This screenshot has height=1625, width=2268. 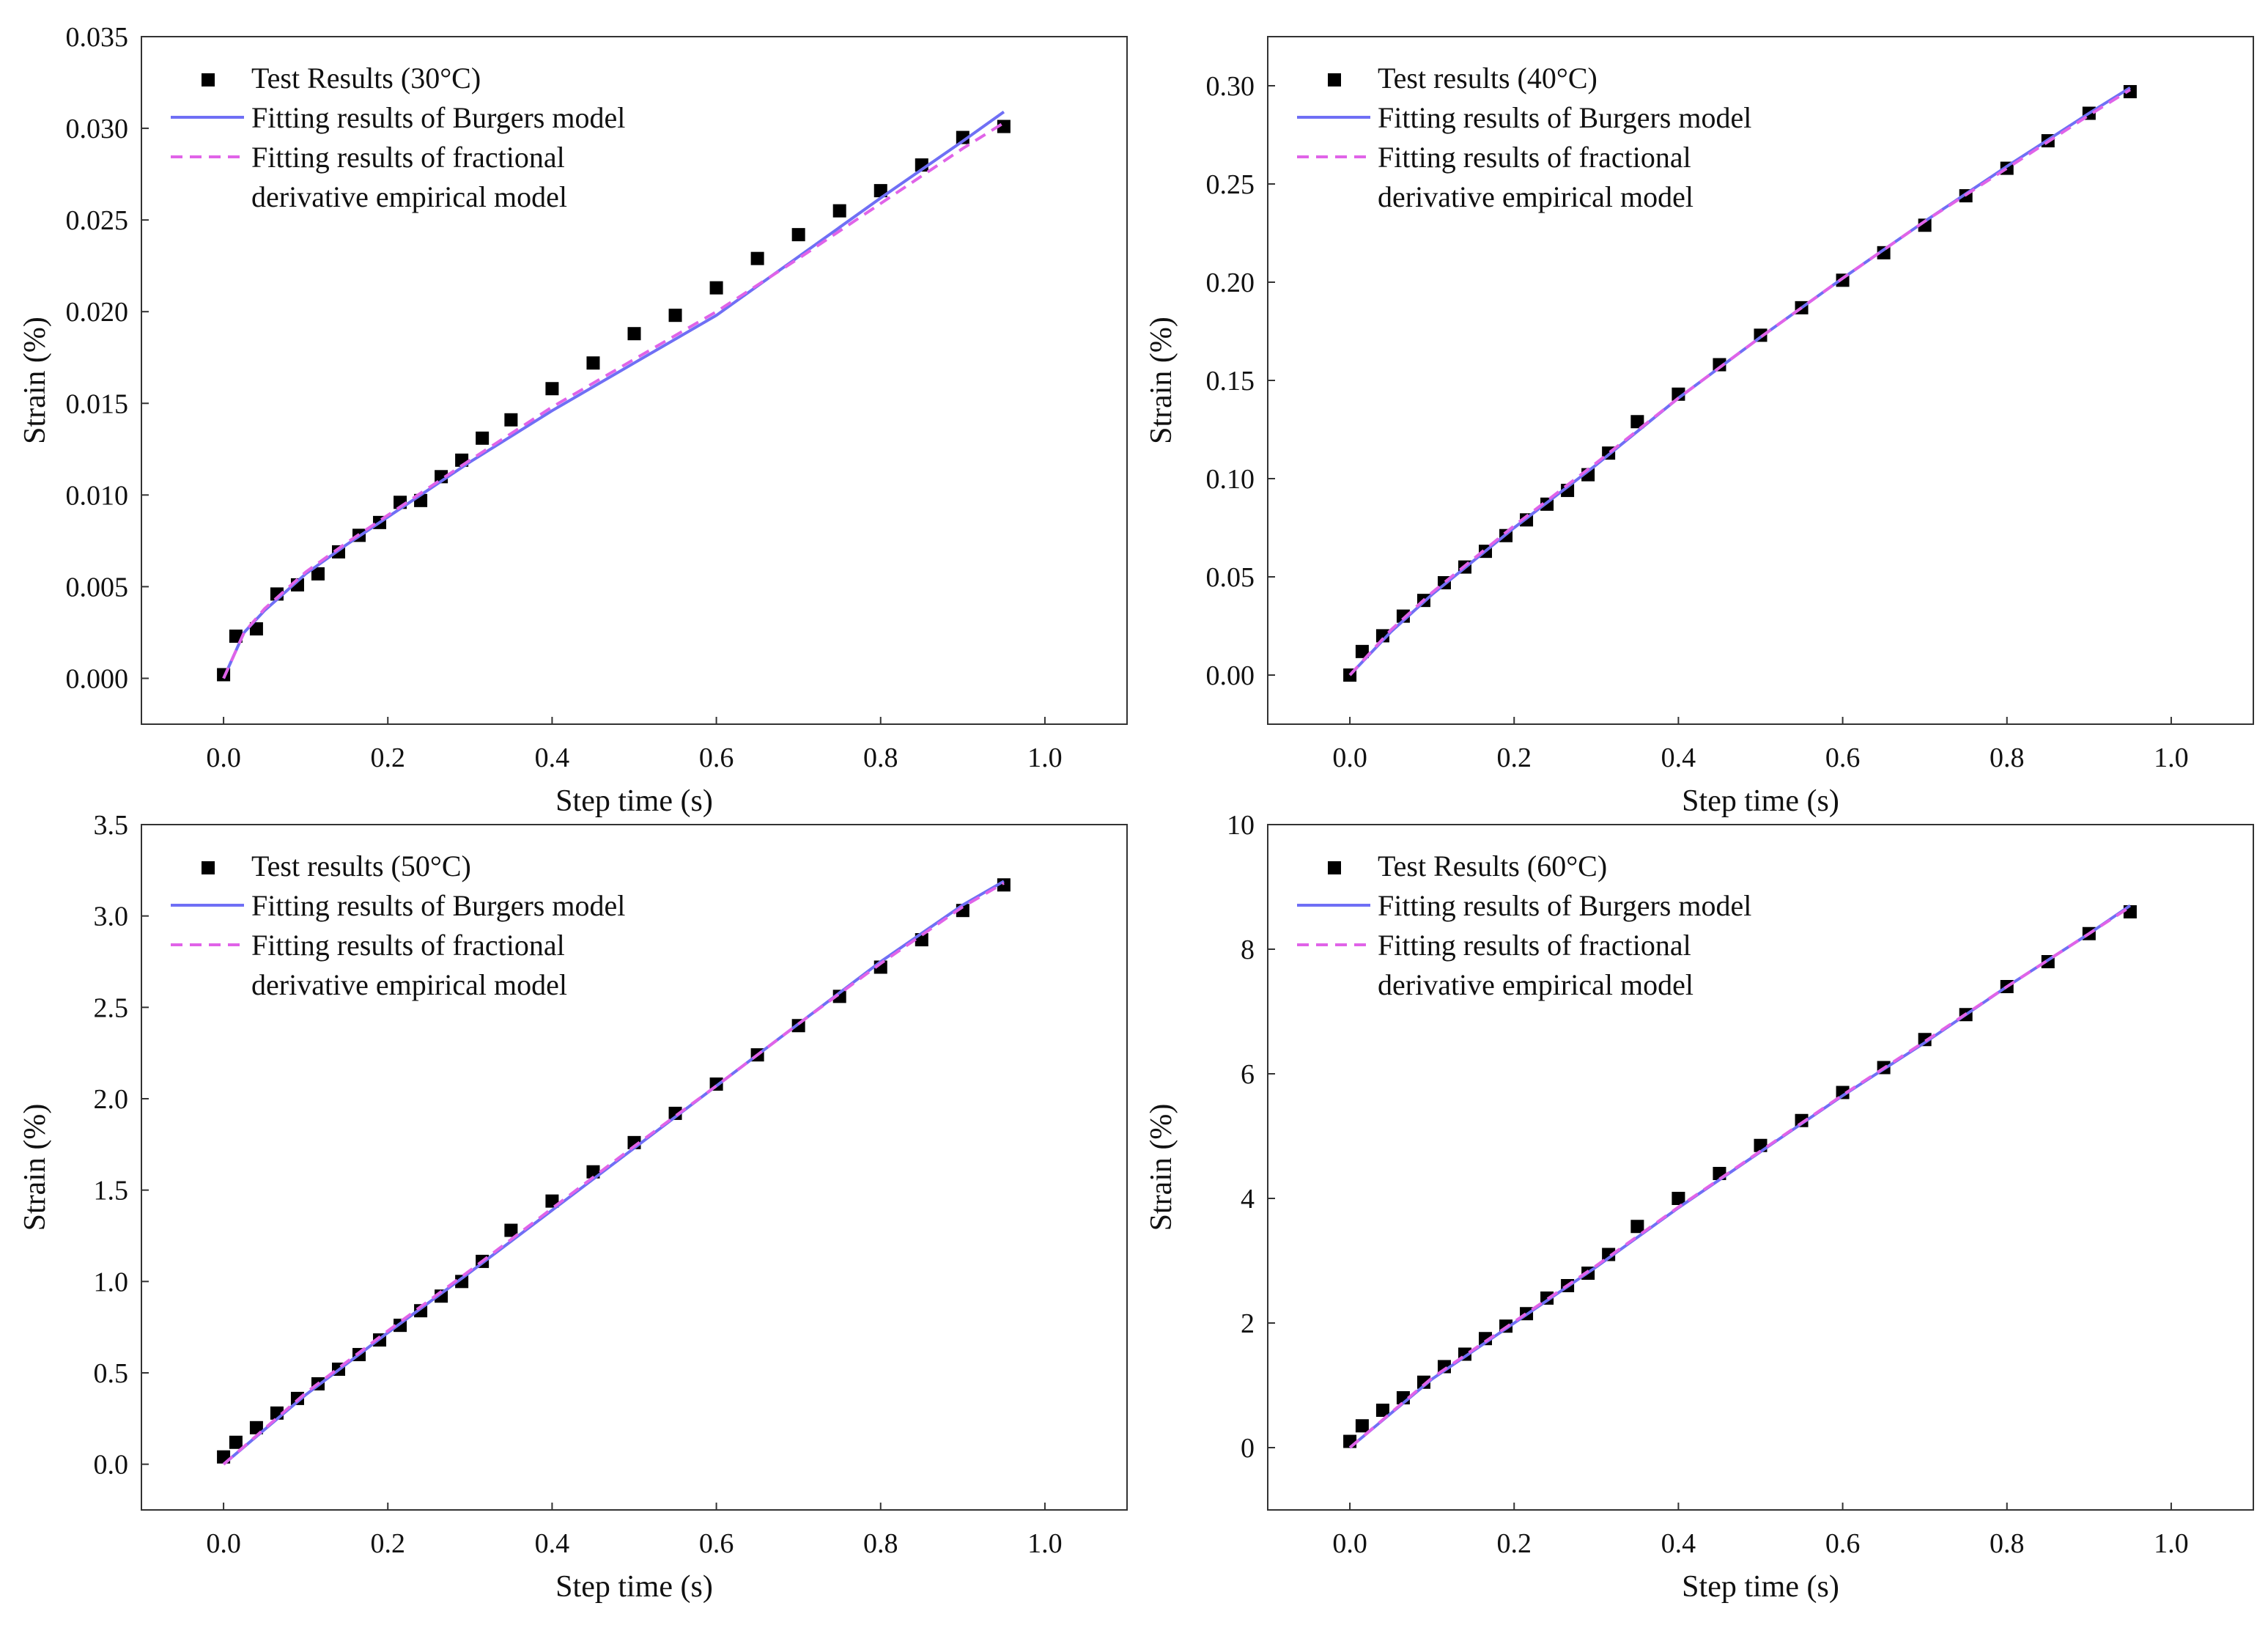 What do you see at coordinates (97, 587) in the screenshot?
I see `y-tick-label: 0.005` at bounding box center [97, 587].